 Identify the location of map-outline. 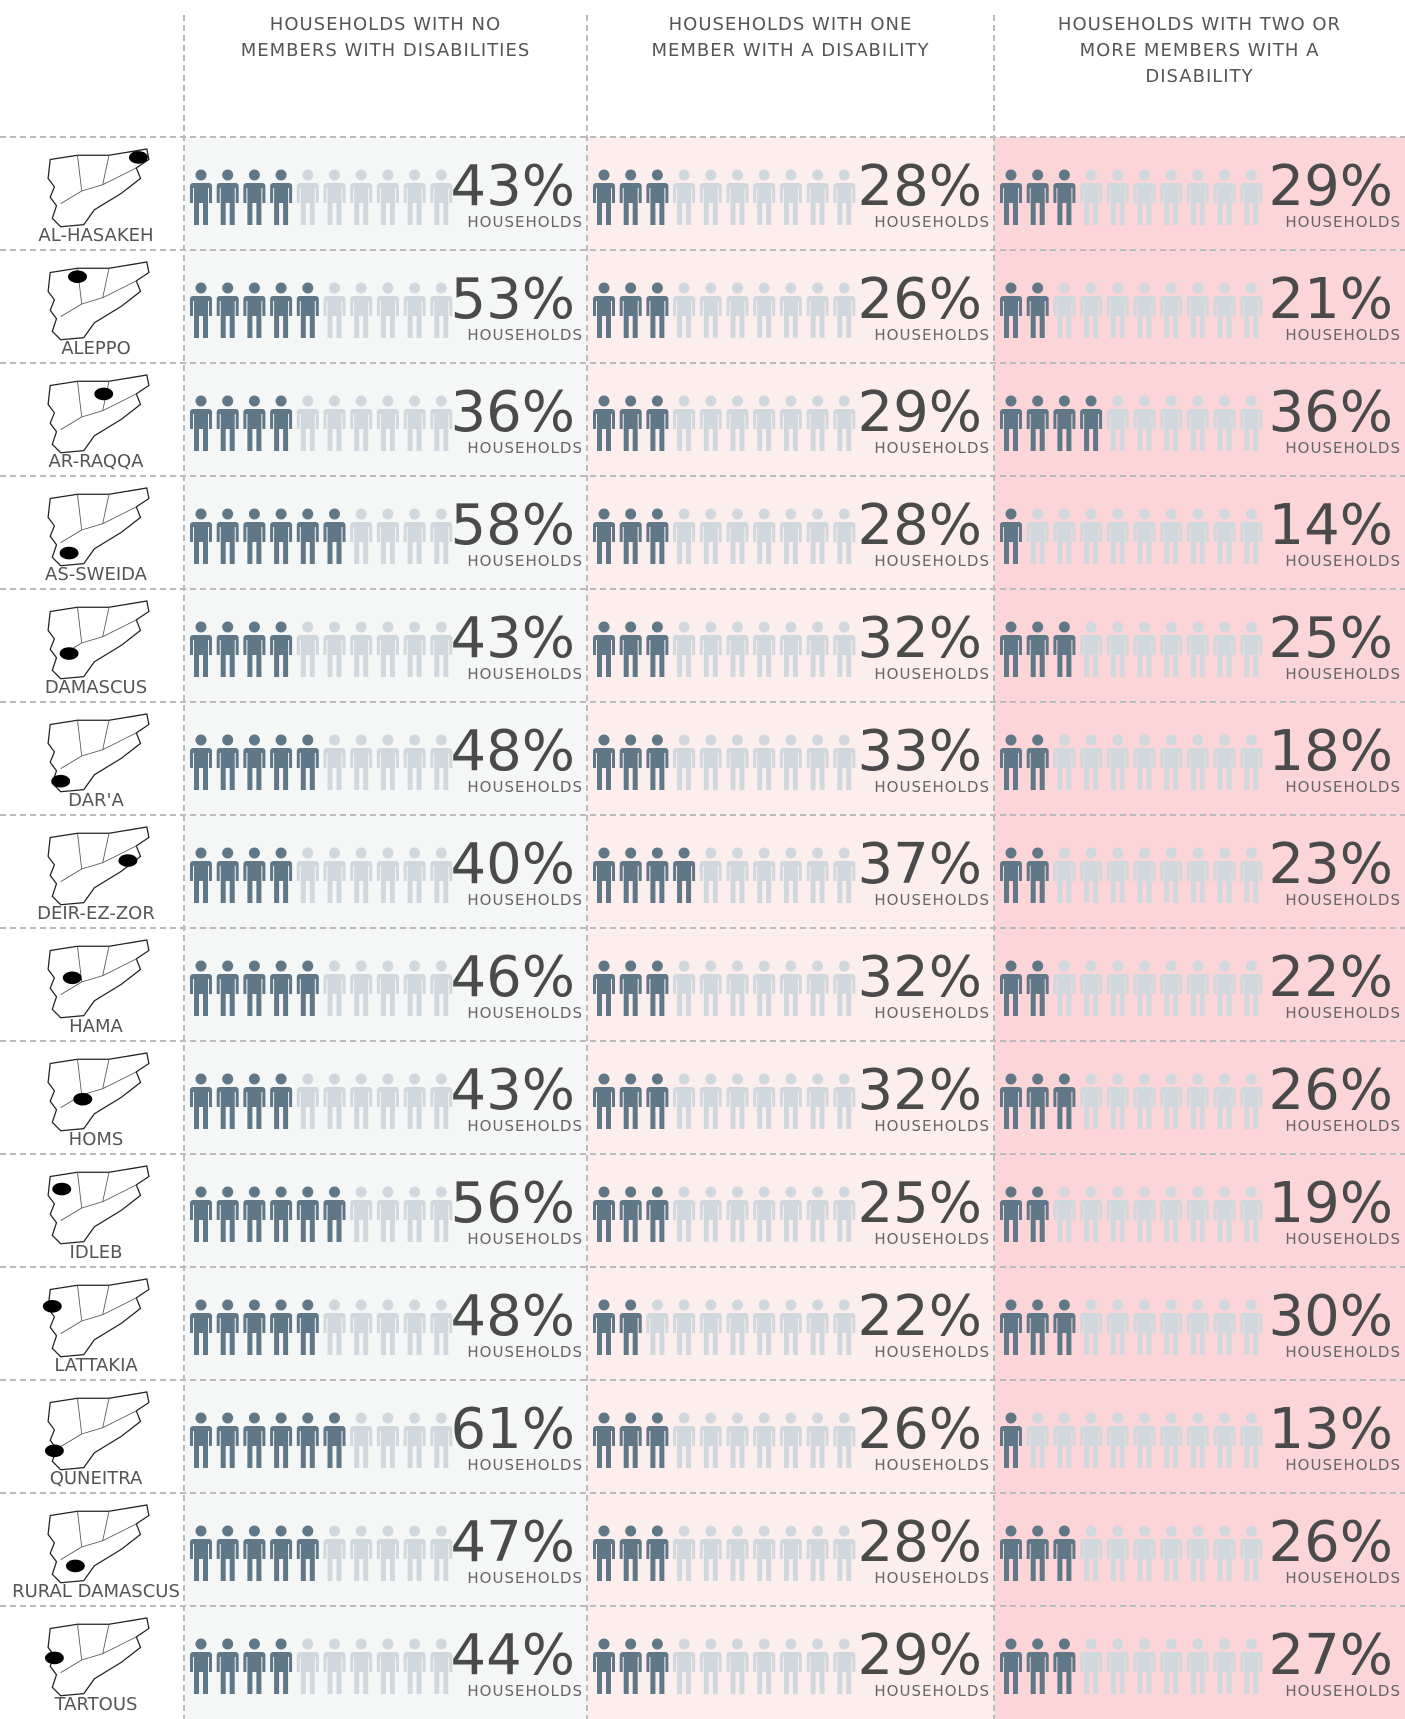
(98, 1092).